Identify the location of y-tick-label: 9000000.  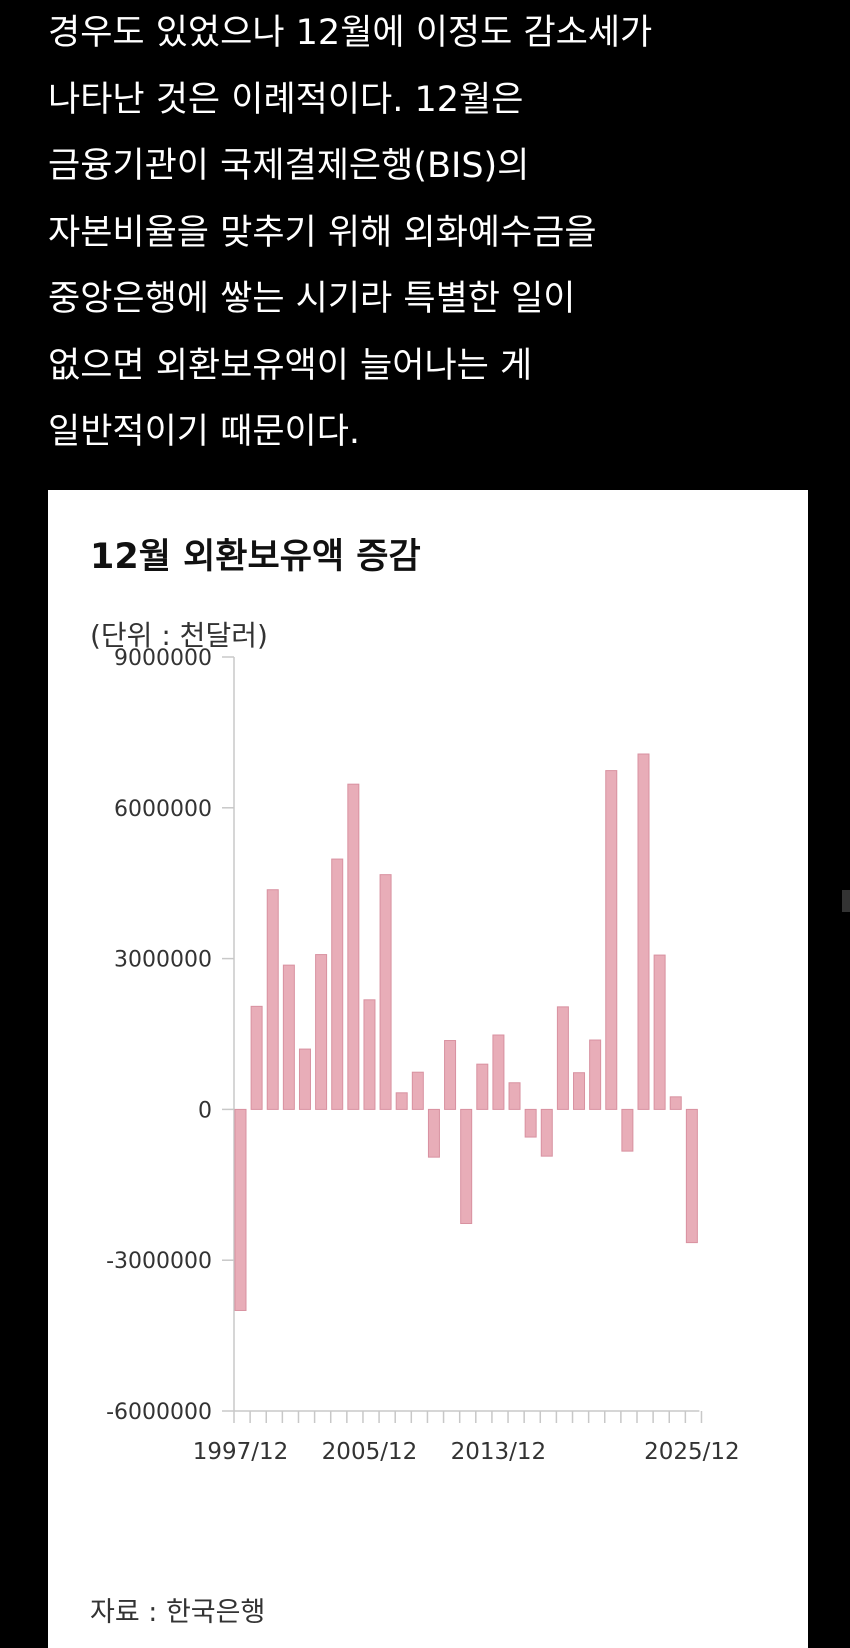
(163, 658).